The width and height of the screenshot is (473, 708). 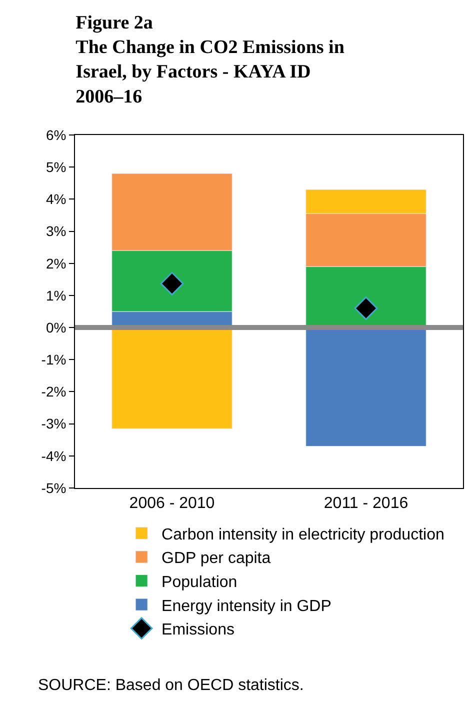 What do you see at coordinates (56, 295) in the screenshot?
I see `y-tick-label: 1%` at bounding box center [56, 295].